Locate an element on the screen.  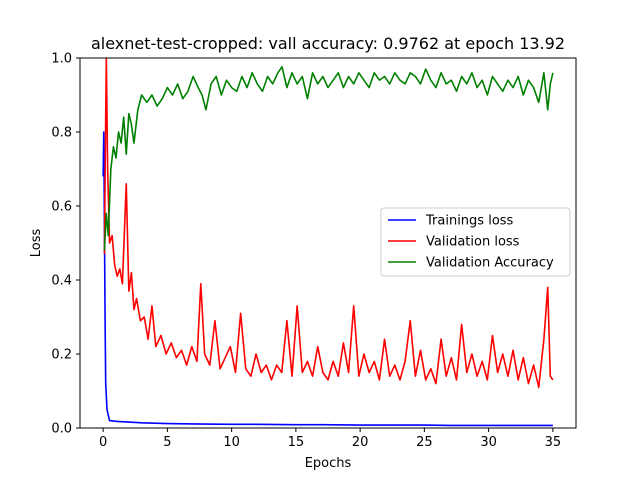
y-tick-label: 0.8 is located at coordinates (61, 133).